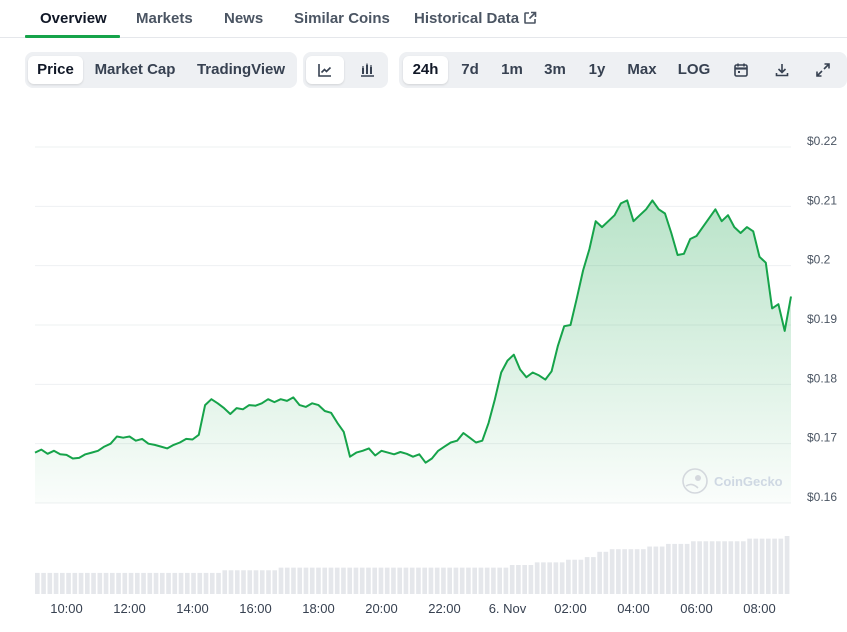 Image resolution: width=847 pixels, height=632 pixels. I want to click on candlestick-chart-icon, so click(367, 69).